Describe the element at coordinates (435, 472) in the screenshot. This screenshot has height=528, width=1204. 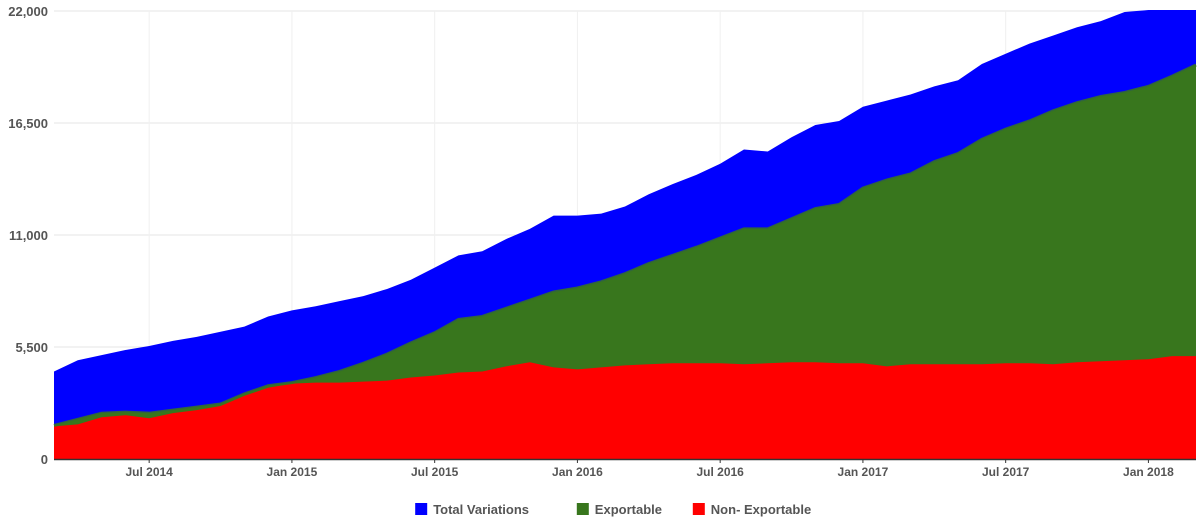
I see `x-tick-label: Jul 2015` at that location.